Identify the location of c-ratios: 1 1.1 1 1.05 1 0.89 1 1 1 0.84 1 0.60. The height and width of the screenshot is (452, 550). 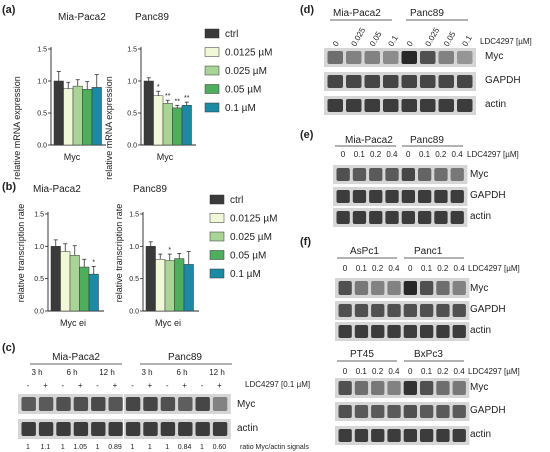
(126, 447).